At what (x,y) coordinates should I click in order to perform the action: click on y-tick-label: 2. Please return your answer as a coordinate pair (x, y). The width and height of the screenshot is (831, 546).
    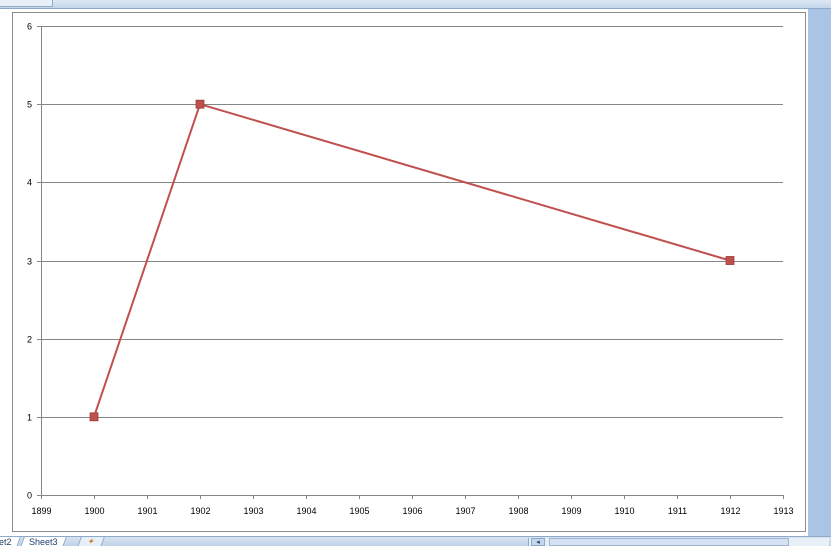
    Looking at the image, I should click on (29, 340).